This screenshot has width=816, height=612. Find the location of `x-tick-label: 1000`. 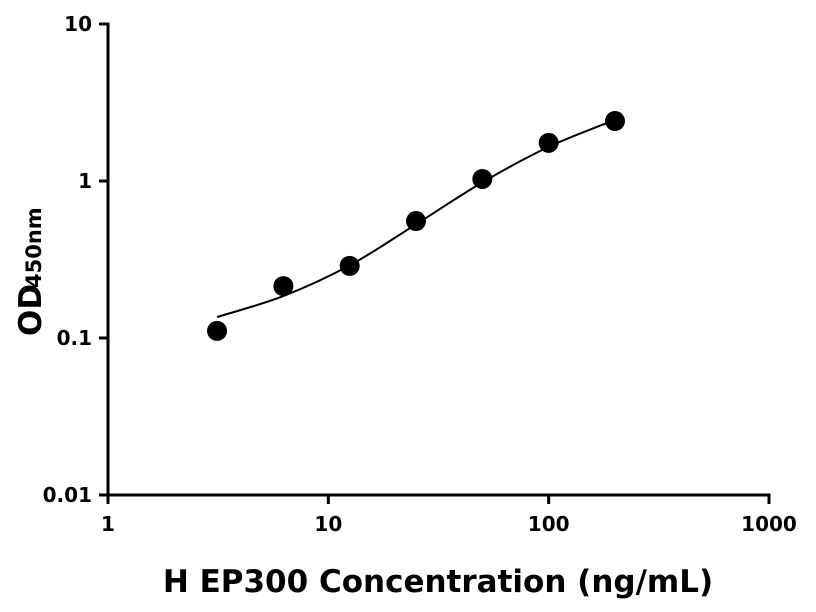

x-tick-label: 1000 is located at coordinates (769, 524).